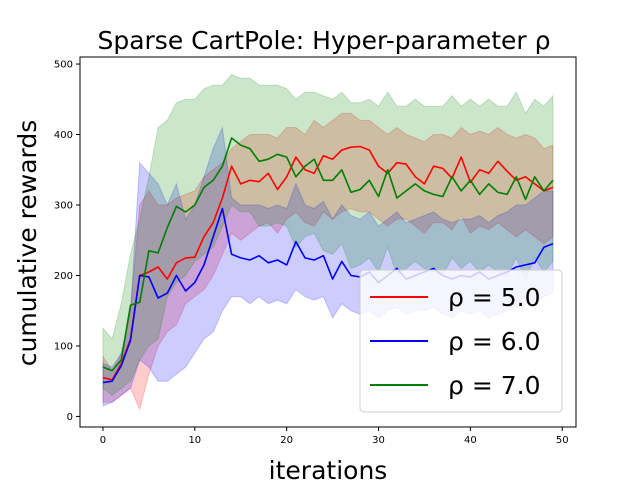  I want to click on y-tick-label-500: 500, so click(63, 65).